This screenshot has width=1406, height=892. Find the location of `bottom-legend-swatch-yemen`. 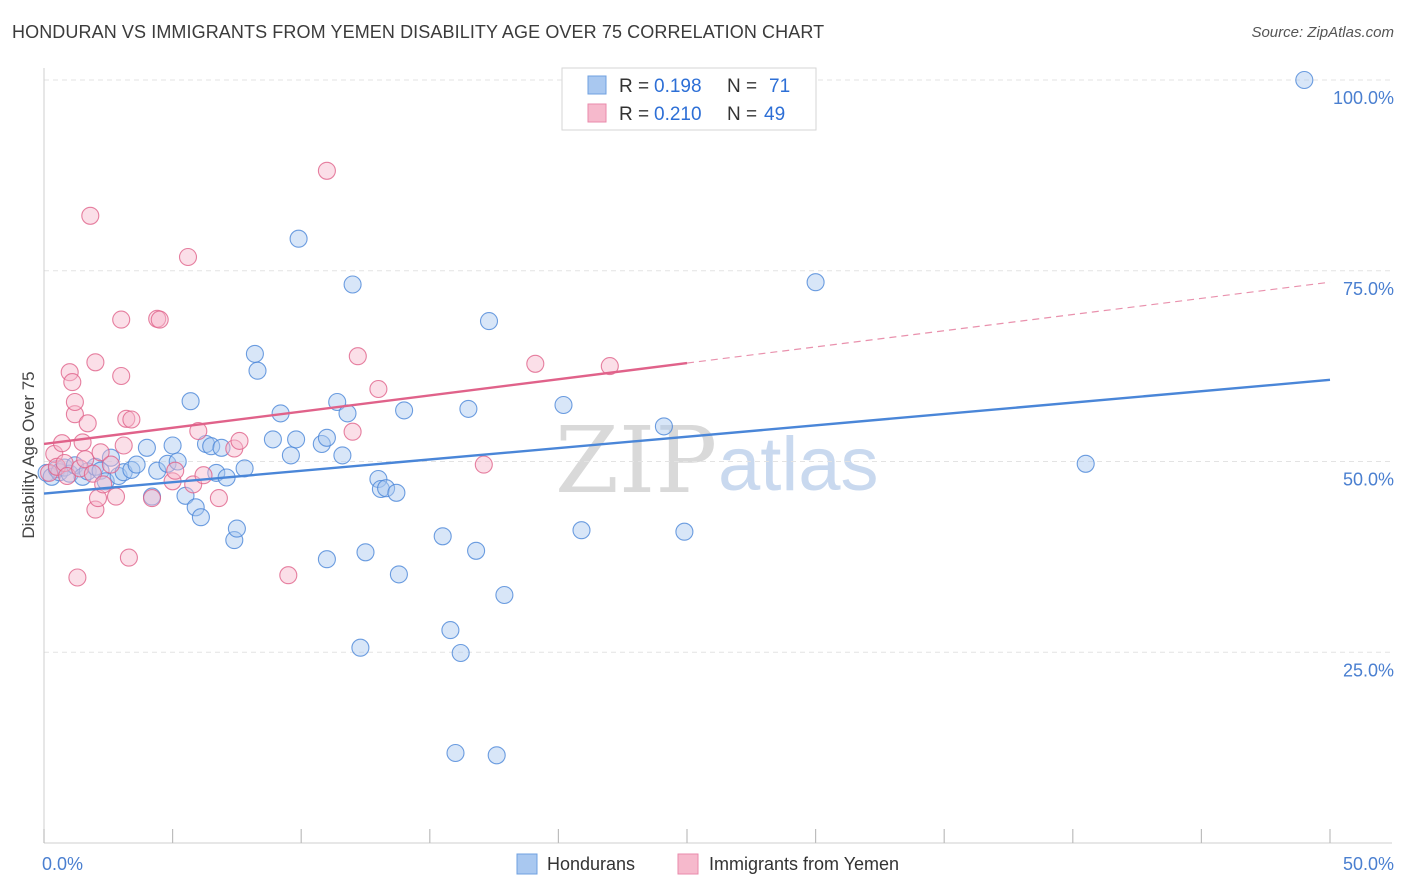

bottom-legend-swatch-yemen is located at coordinates (688, 864).